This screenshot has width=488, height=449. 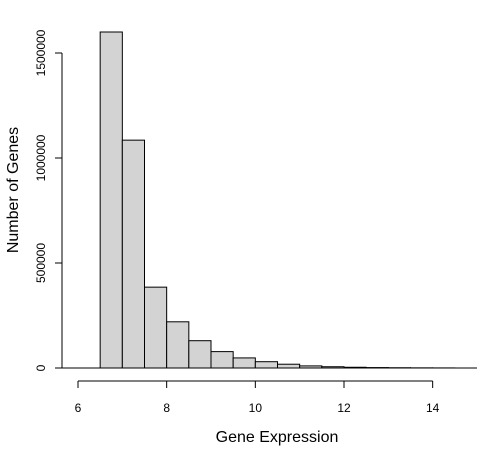 What do you see at coordinates (433, 408) in the screenshot?
I see `x-tick-label: 14` at bounding box center [433, 408].